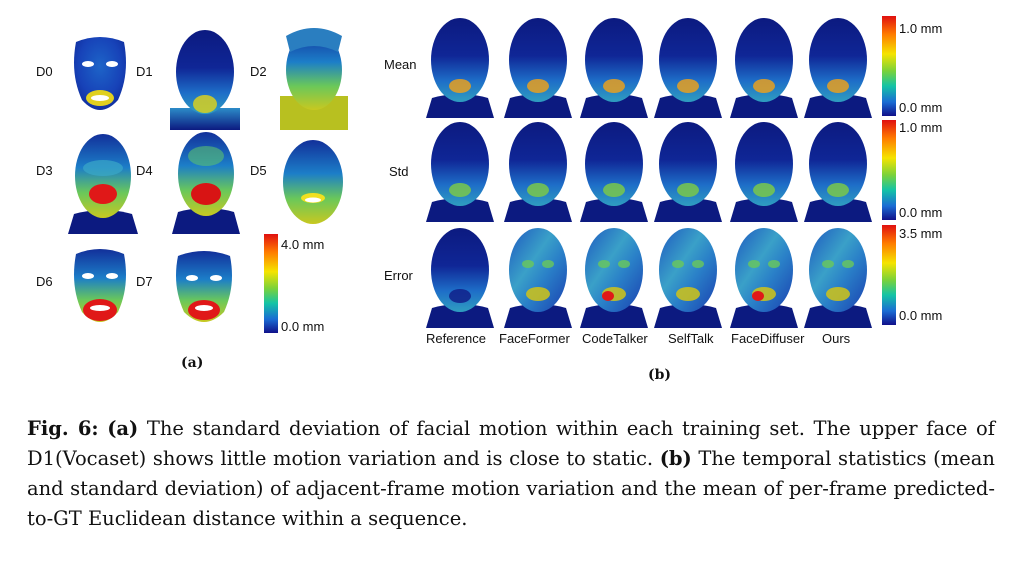  I want to click on heatmap-face-std-codetalker, so click(614, 172).